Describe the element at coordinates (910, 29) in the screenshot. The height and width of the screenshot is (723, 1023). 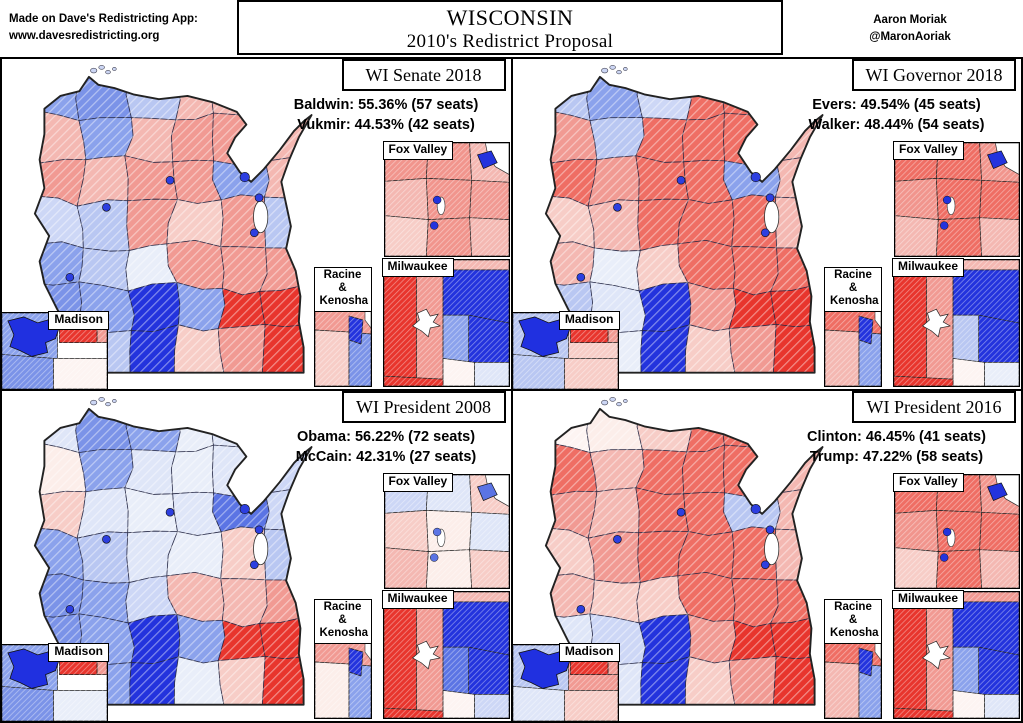
I see `author-credit: Aaron Moriak @MaronAoriak` at that location.